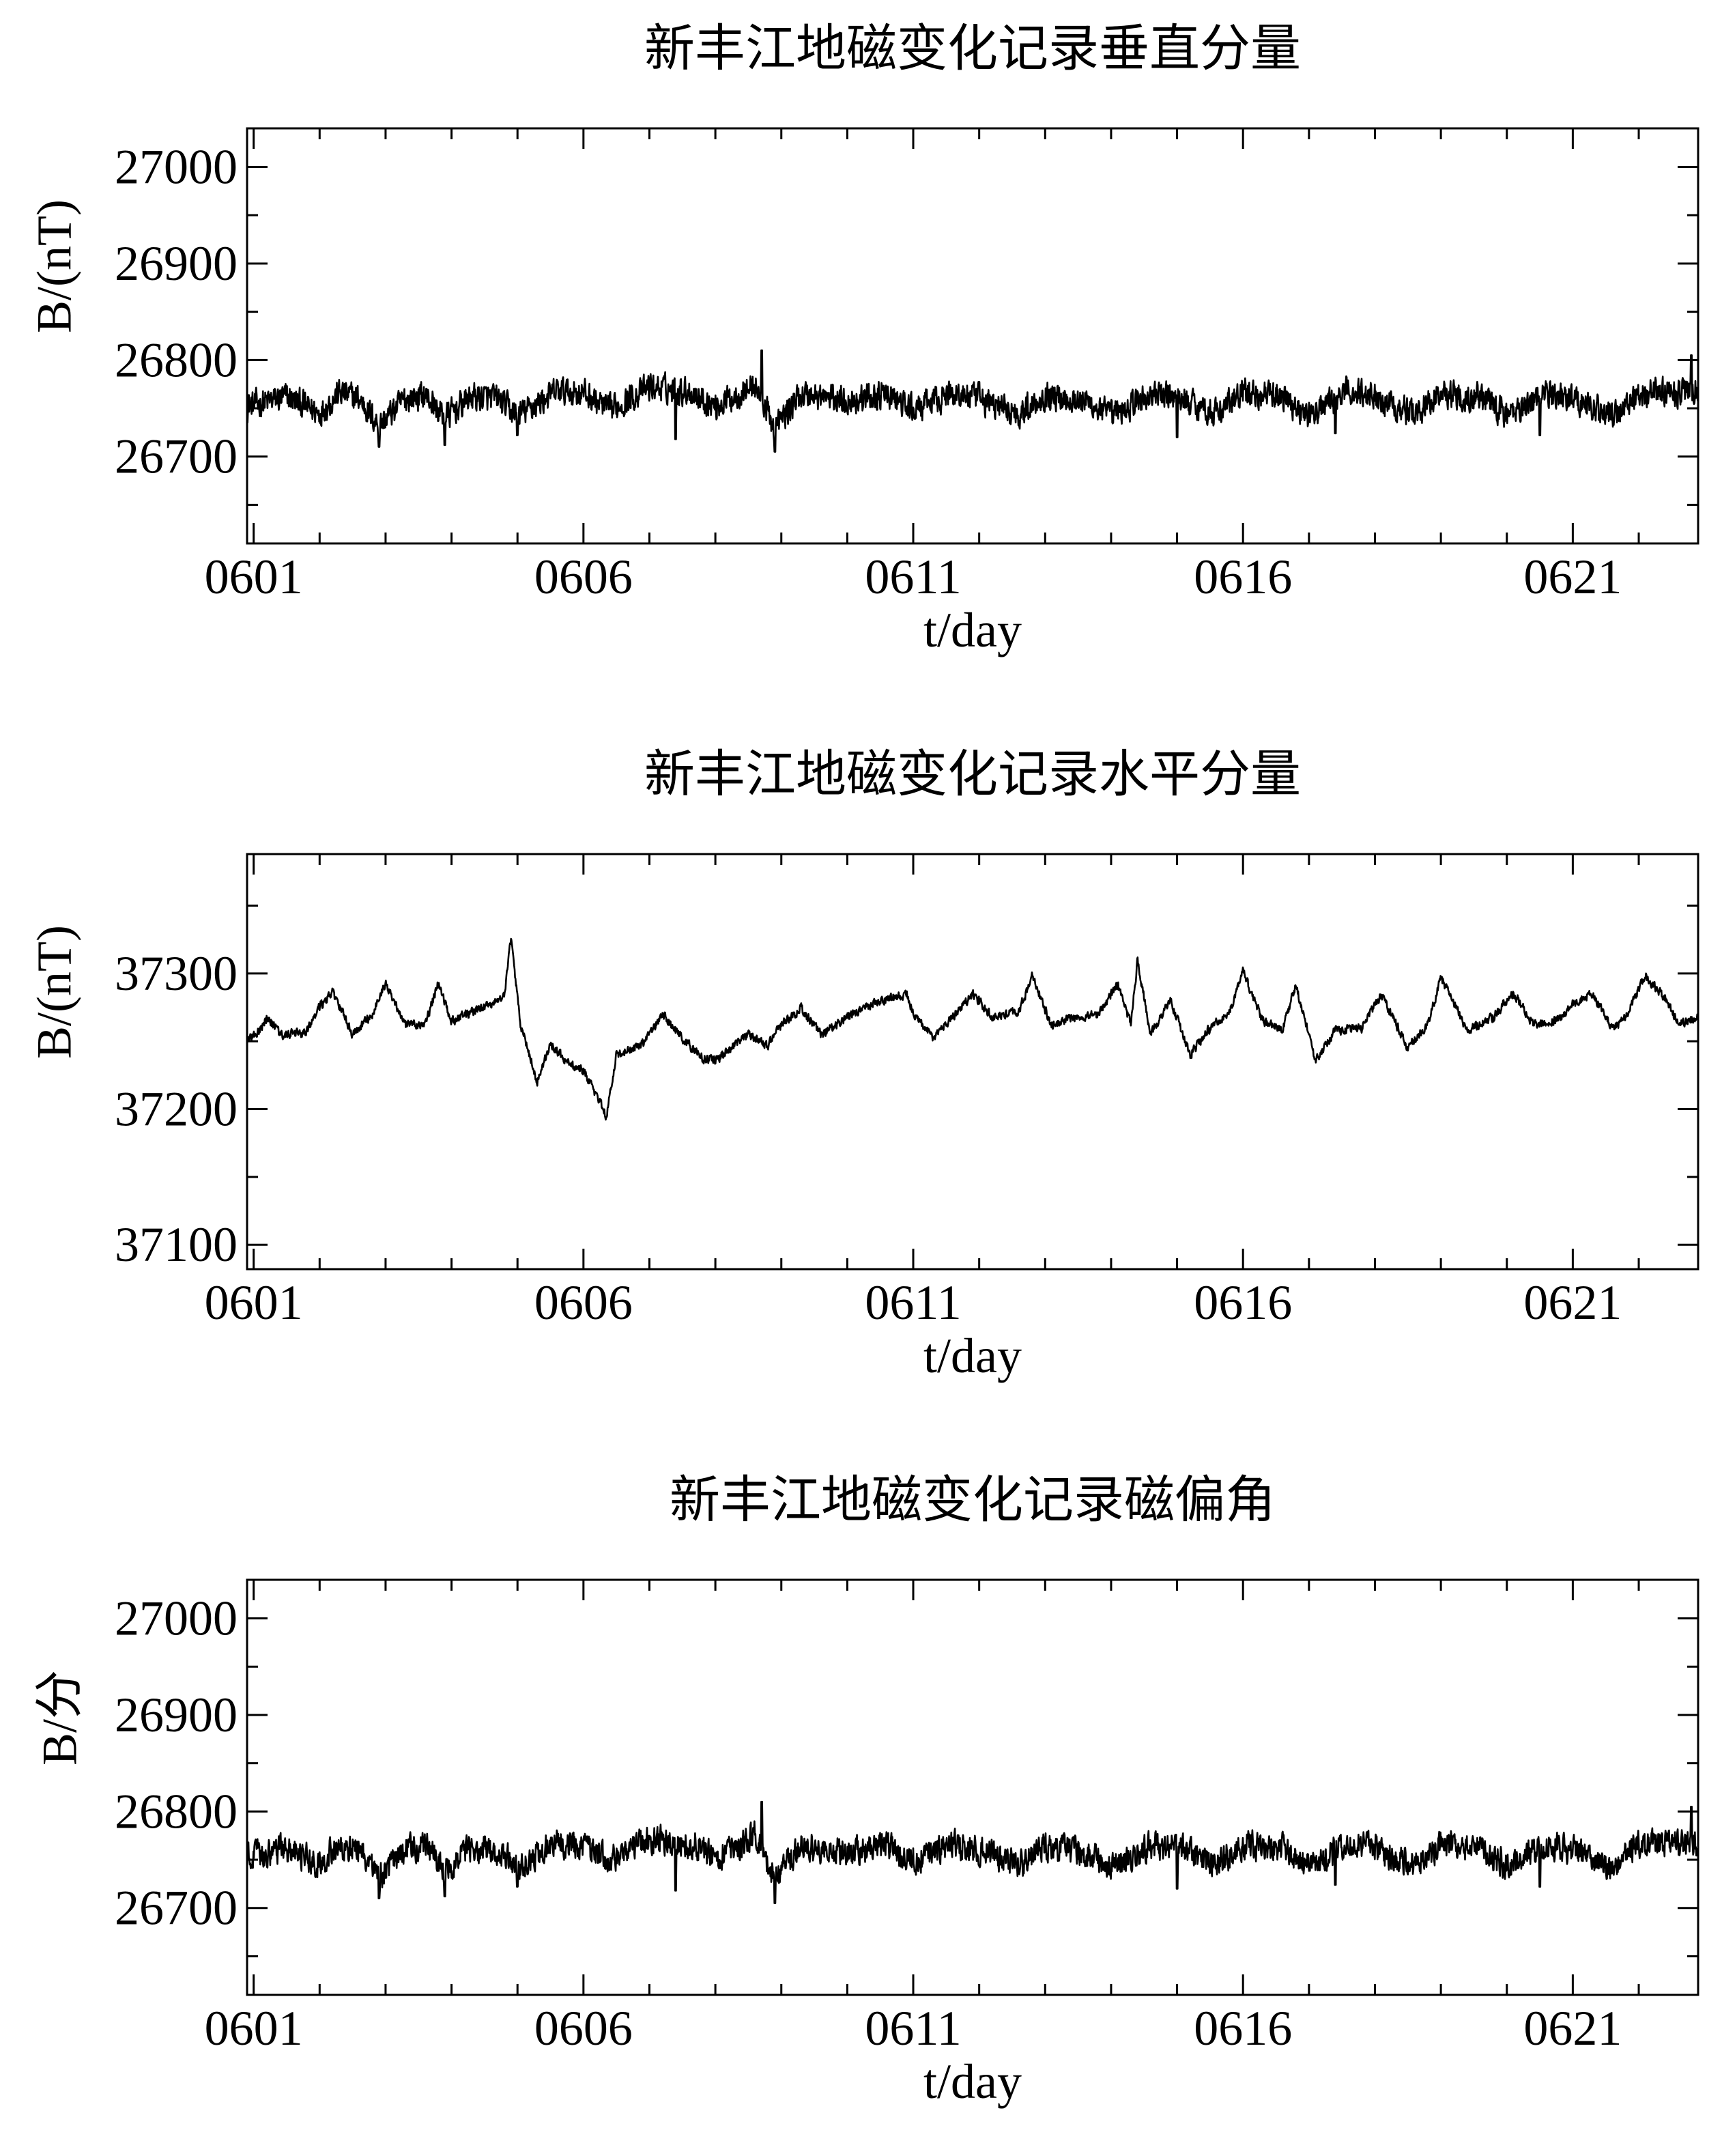  Describe the element at coordinates (973, 1029) in the screenshot. I see `series-line-水平分量` at that location.